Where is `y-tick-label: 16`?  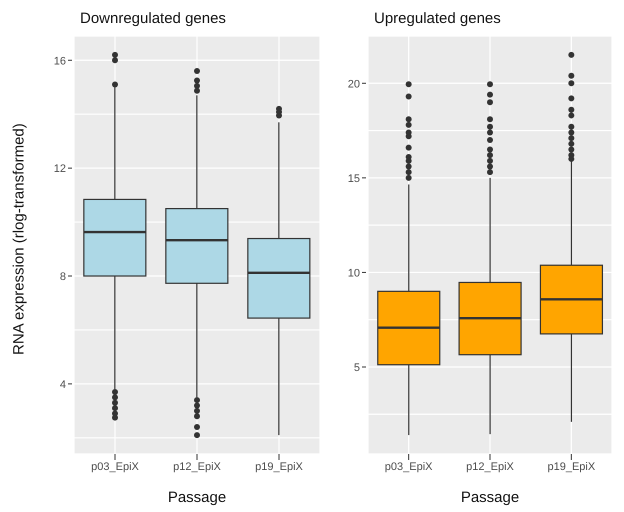 y-tick-label: 16 is located at coordinates (60, 61).